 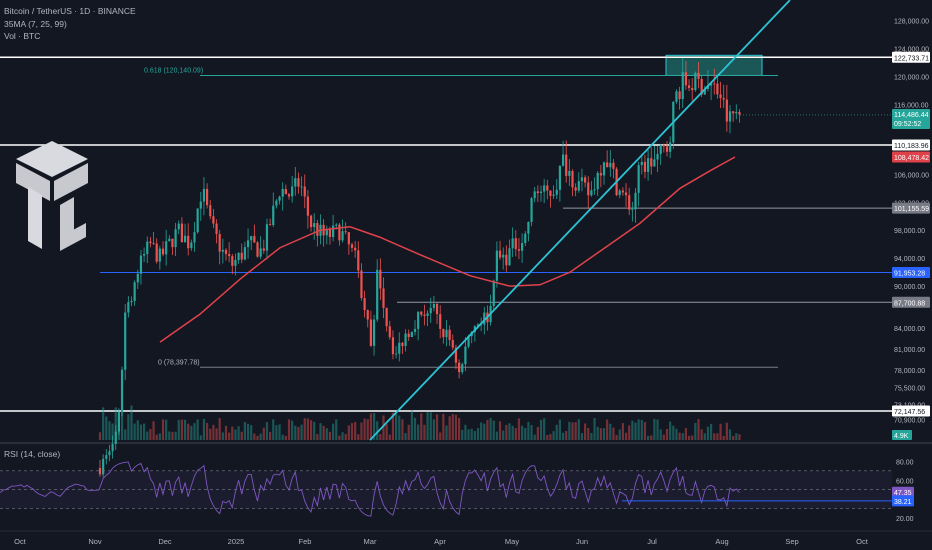 I want to click on price-axis-tick: 116,000.00, so click(x=911, y=105).